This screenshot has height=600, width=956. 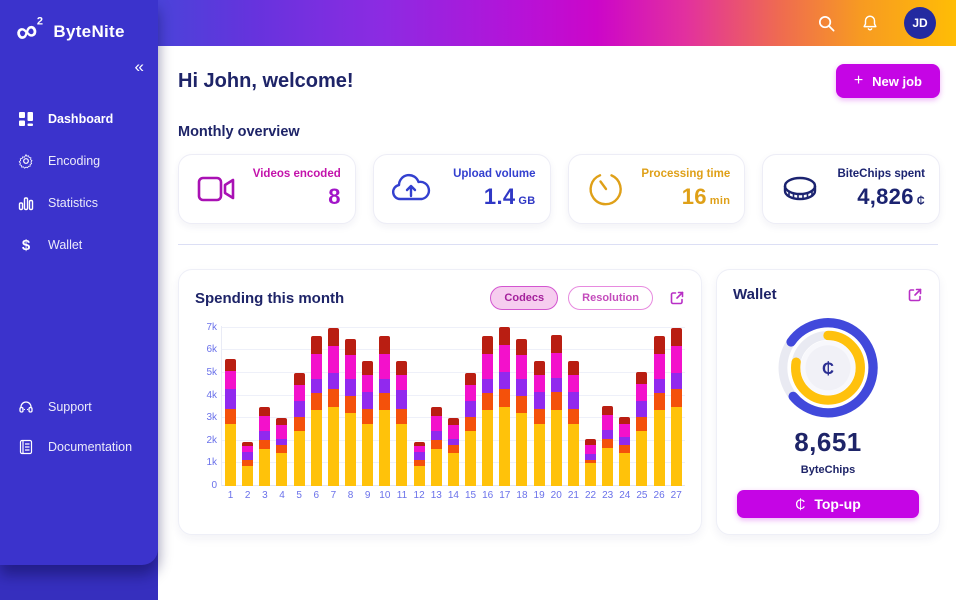 I want to click on x-tick-label: 18, so click(x=522, y=495).